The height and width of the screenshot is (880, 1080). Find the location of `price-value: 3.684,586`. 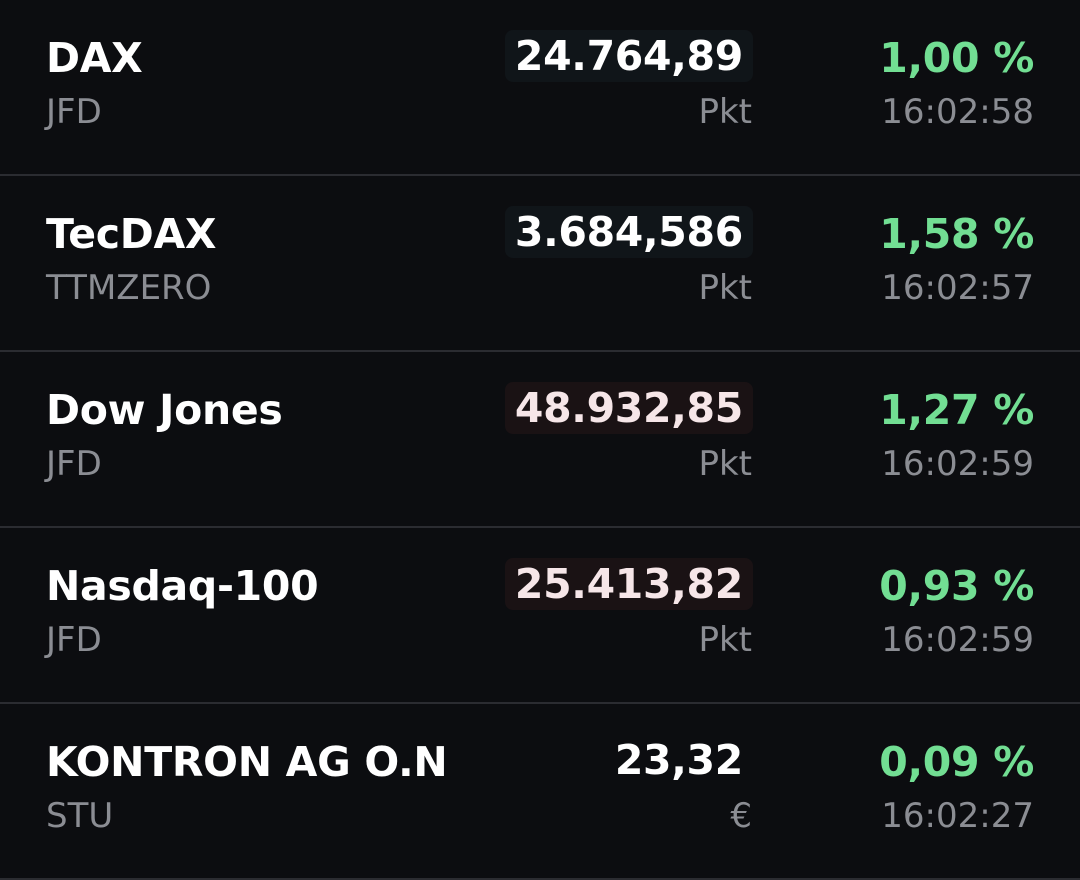

price-value: 3.684,586 is located at coordinates (628, 232).